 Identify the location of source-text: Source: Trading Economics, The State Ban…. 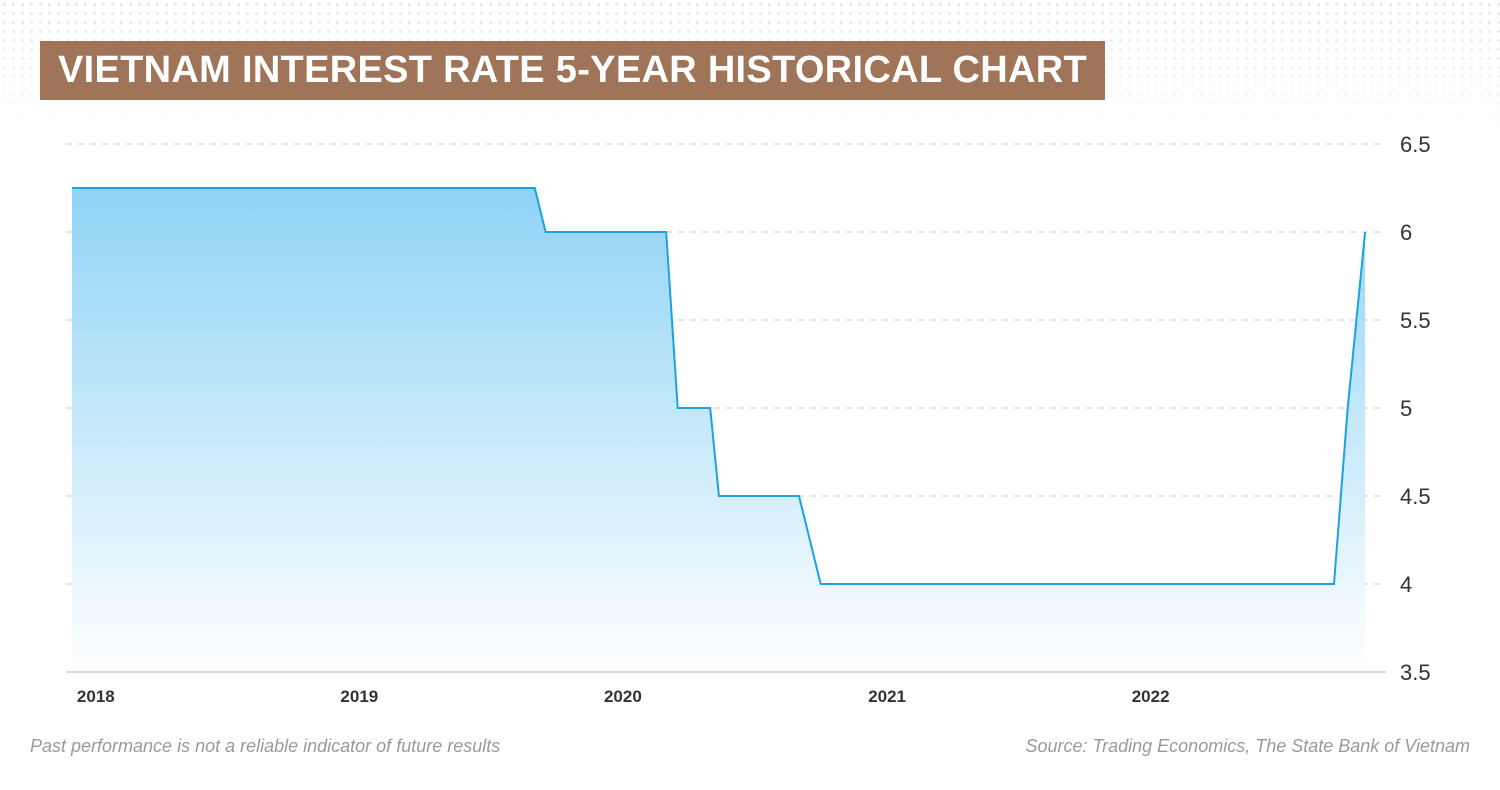
(1247, 746).